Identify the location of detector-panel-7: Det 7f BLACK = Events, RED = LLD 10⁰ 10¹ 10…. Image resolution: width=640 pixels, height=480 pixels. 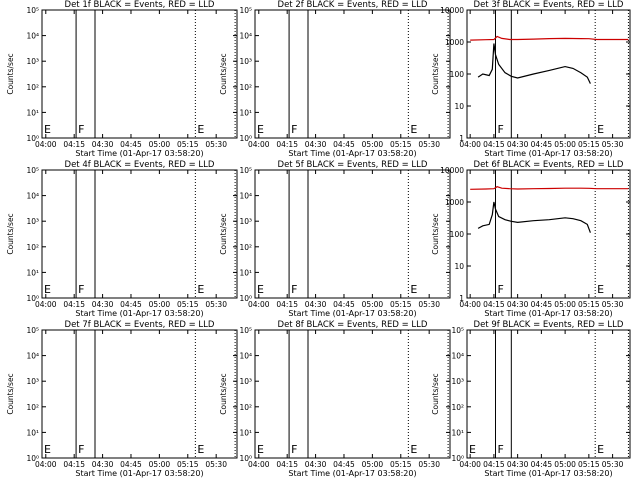
(122, 399).